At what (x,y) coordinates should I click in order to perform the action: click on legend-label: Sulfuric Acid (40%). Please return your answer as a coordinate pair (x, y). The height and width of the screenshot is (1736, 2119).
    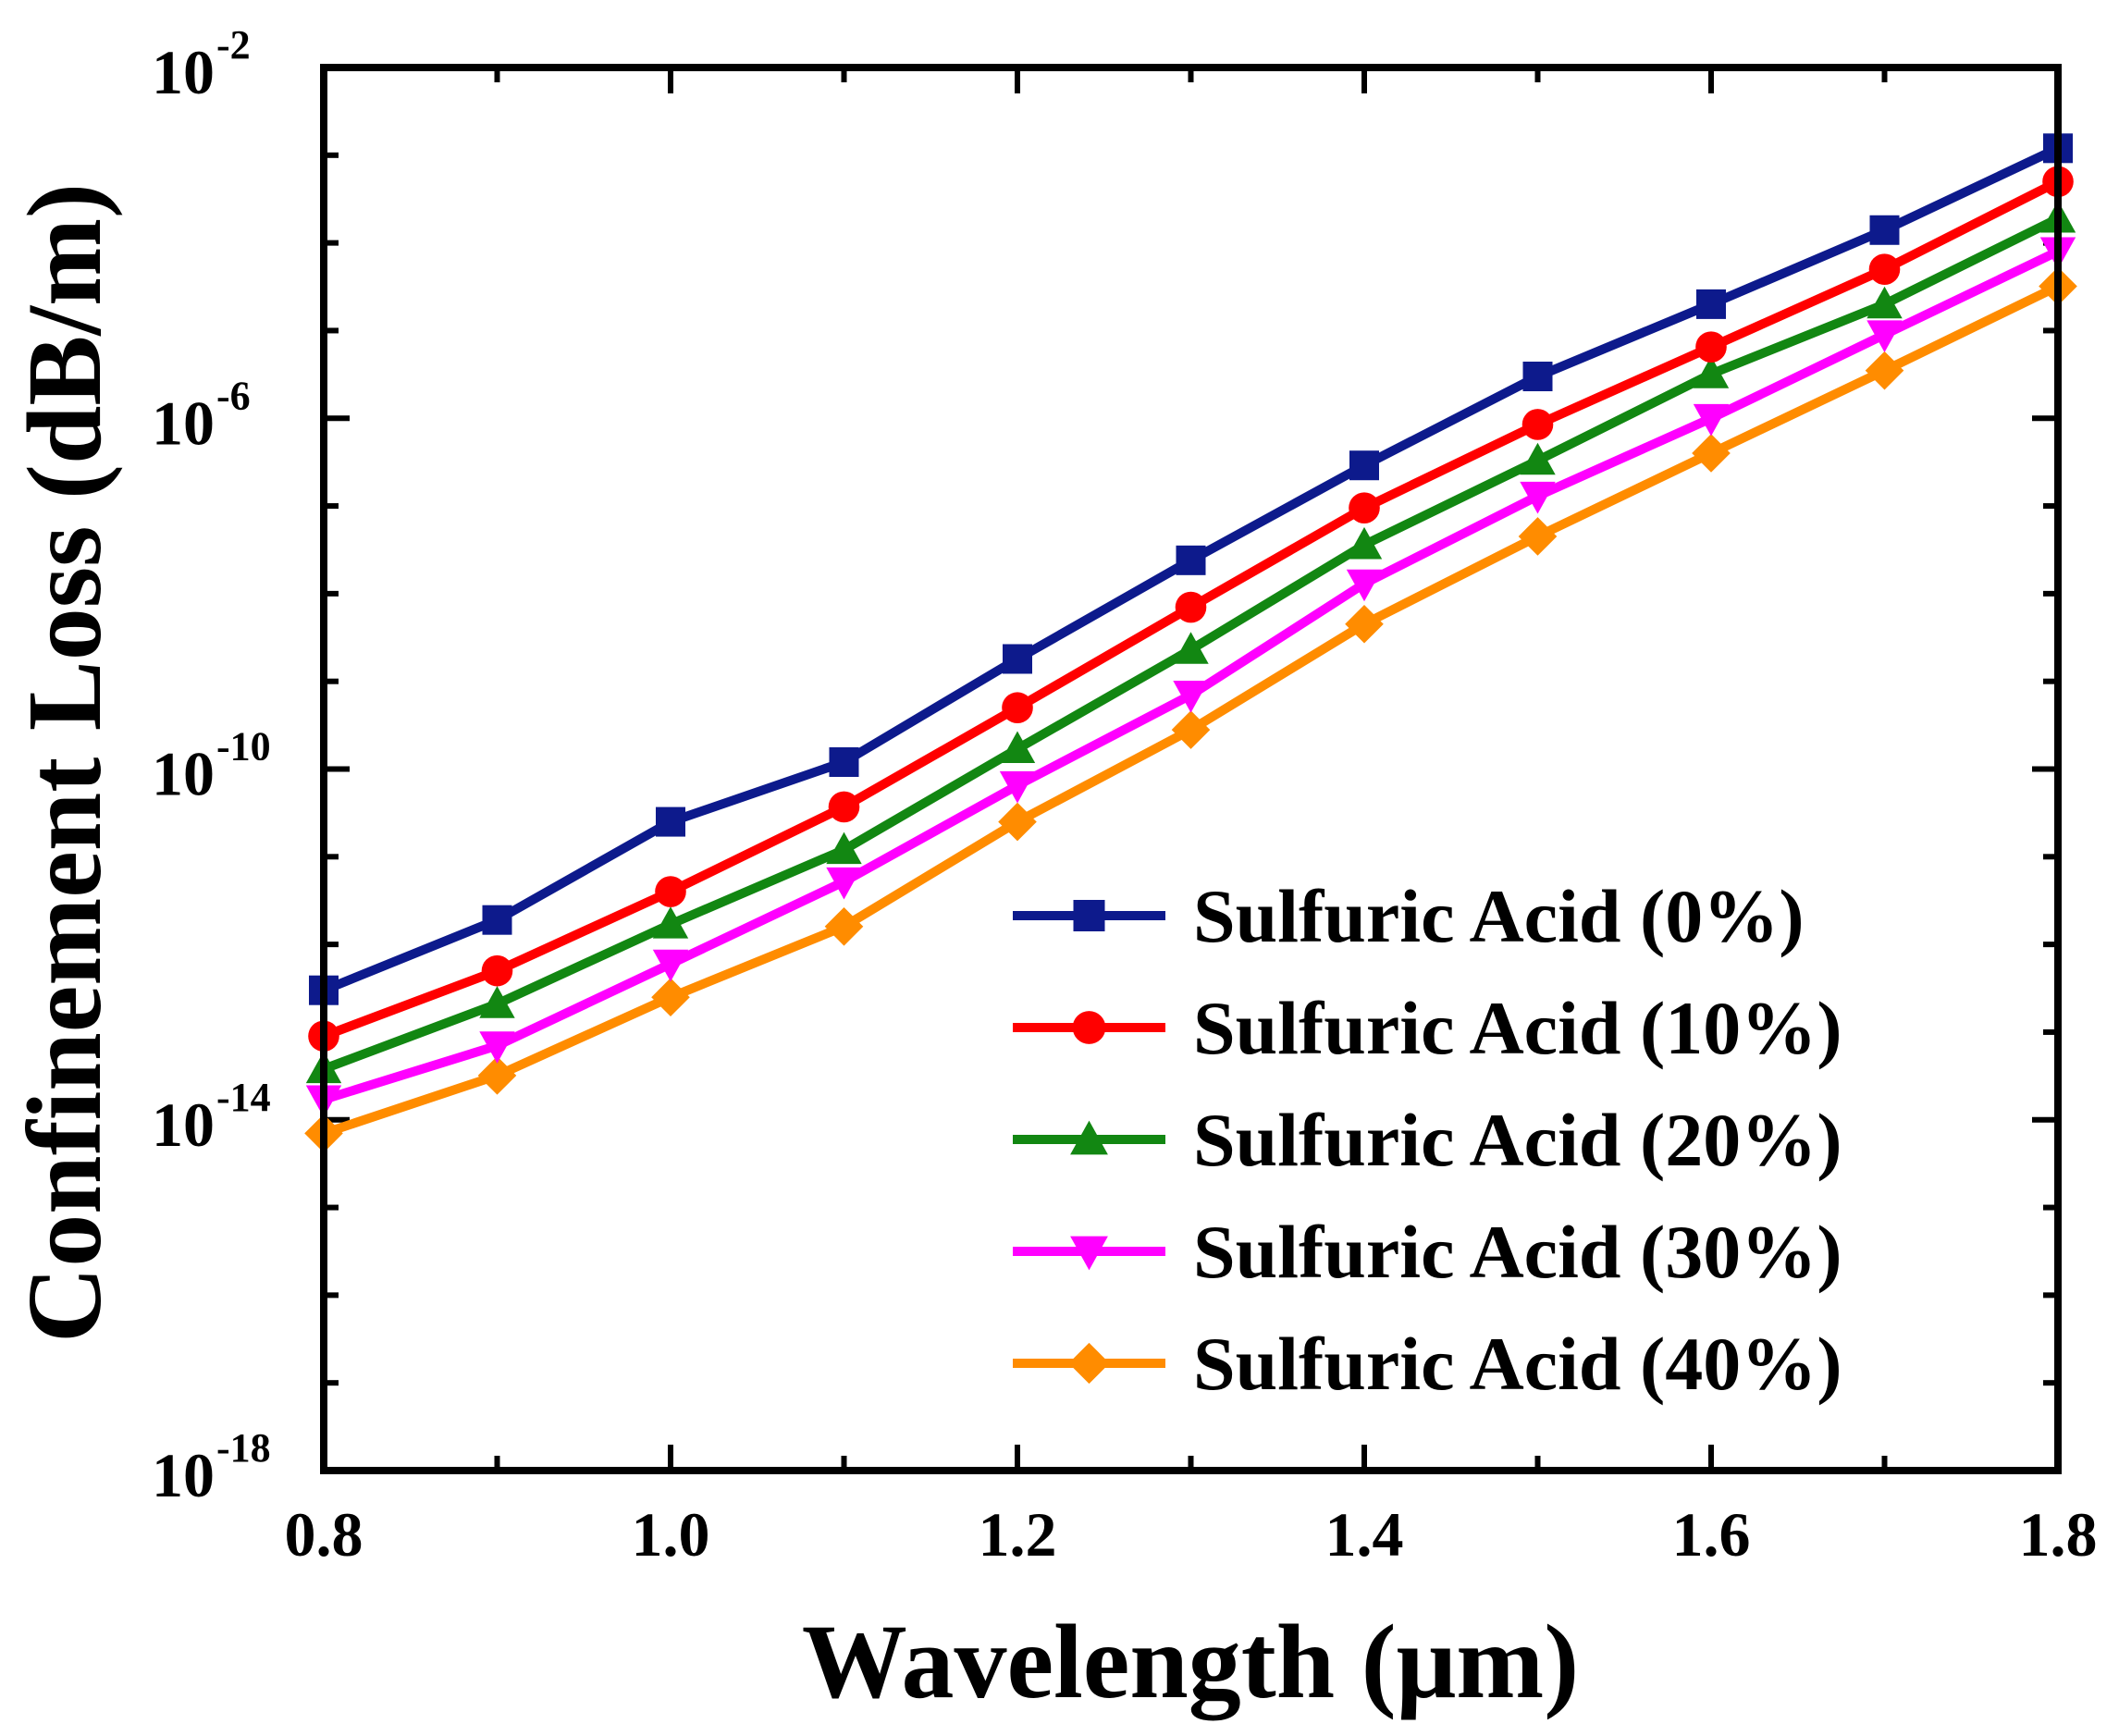
    Looking at the image, I should click on (1517, 1364).